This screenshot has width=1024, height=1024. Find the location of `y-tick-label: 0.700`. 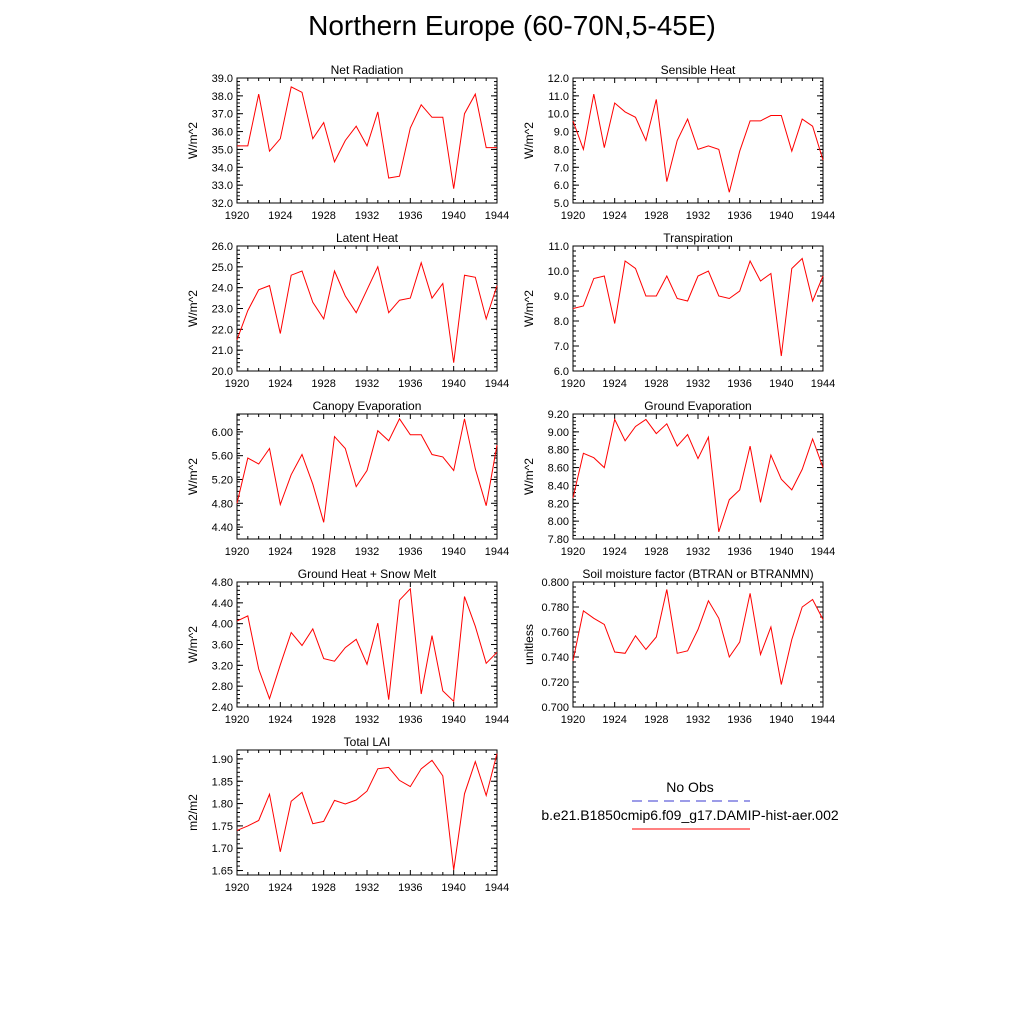

y-tick-label: 0.700 is located at coordinates (555, 708).